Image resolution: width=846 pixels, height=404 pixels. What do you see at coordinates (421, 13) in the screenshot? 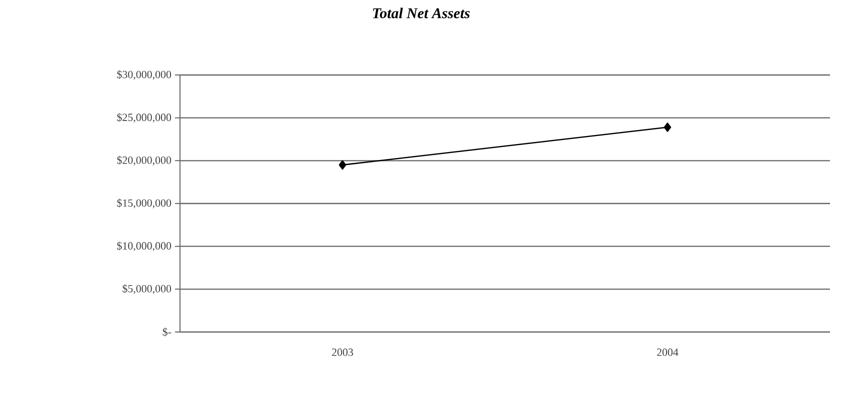
I see `chart-title: Total Net Assets` at bounding box center [421, 13].